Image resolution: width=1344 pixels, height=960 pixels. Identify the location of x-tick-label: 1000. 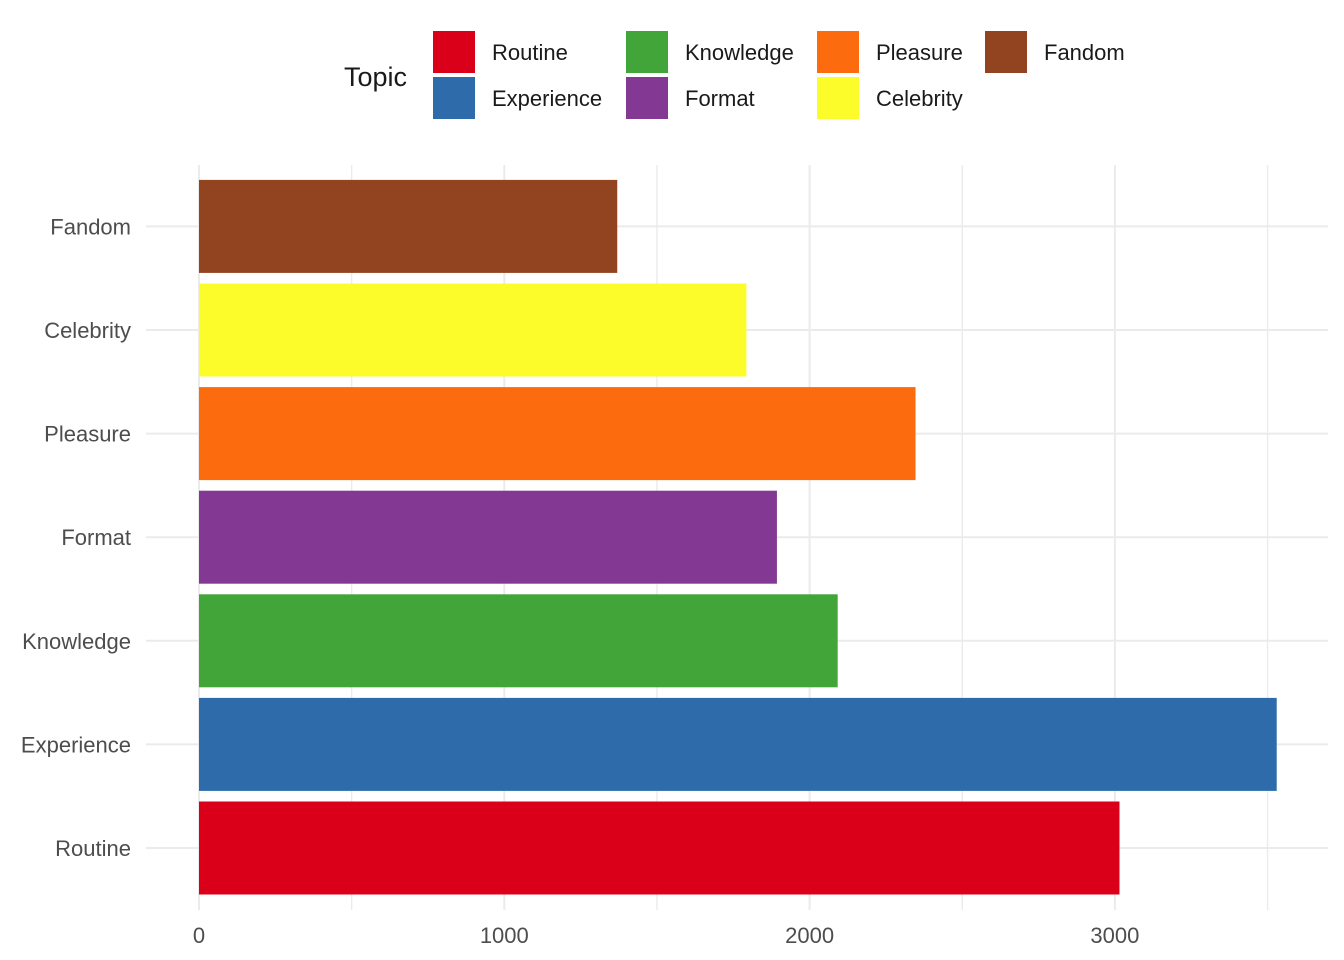
(504, 935).